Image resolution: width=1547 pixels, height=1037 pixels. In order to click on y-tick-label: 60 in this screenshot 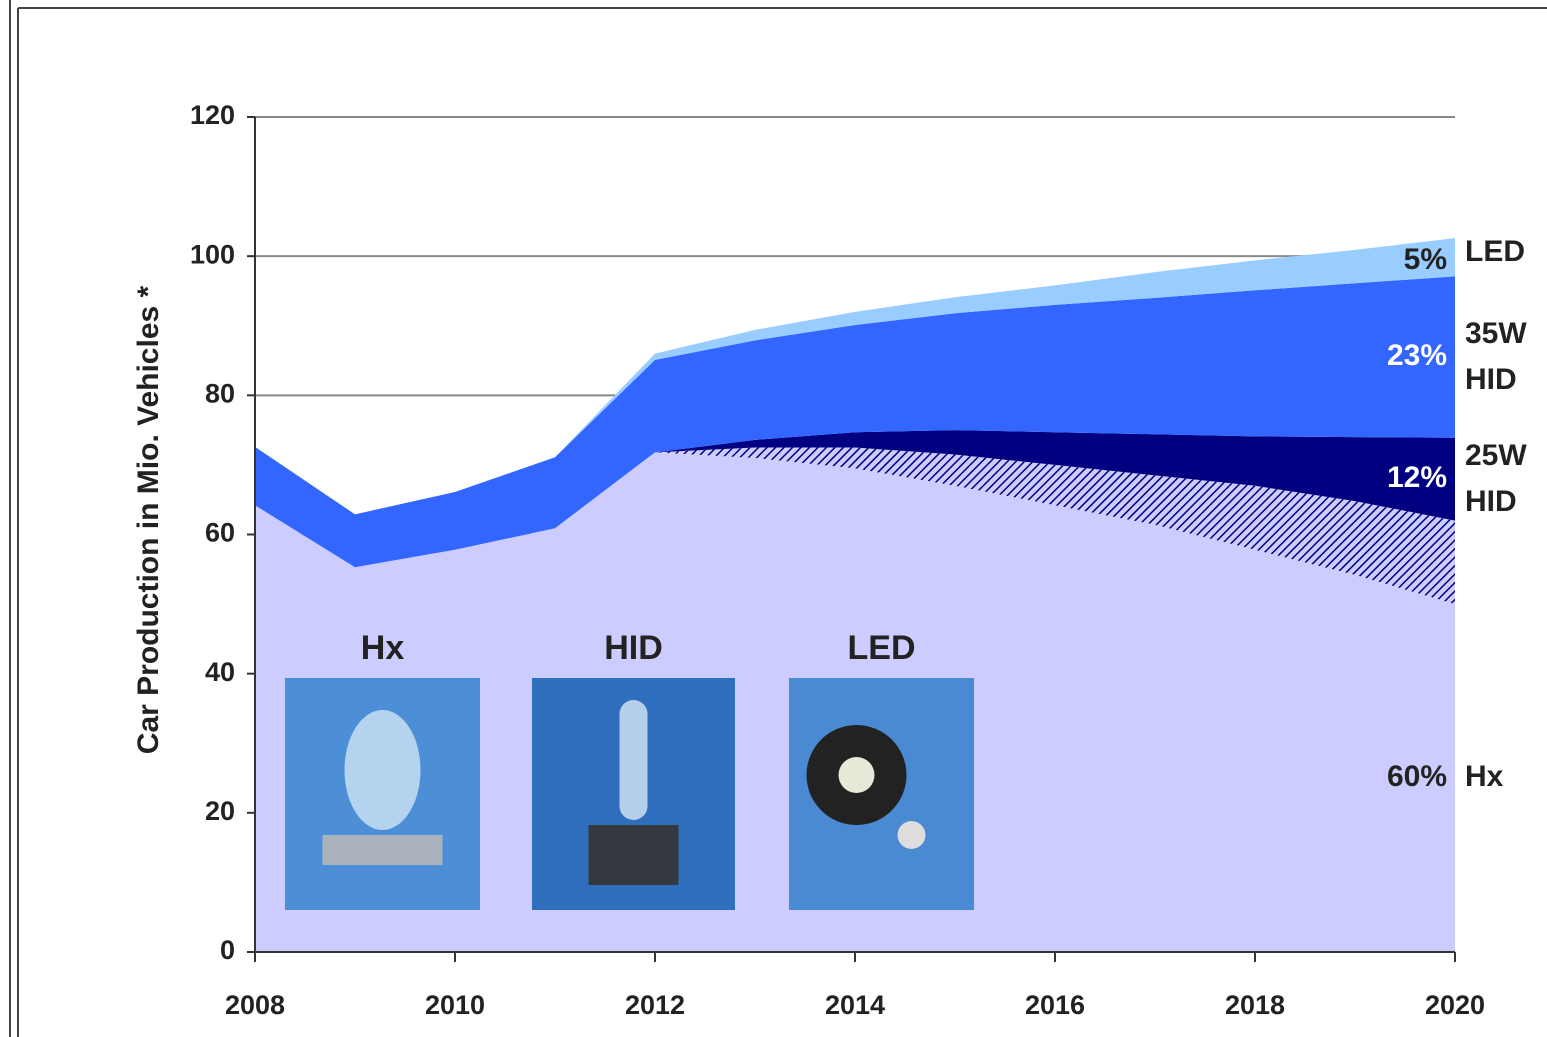, I will do `click(220, 533)`.